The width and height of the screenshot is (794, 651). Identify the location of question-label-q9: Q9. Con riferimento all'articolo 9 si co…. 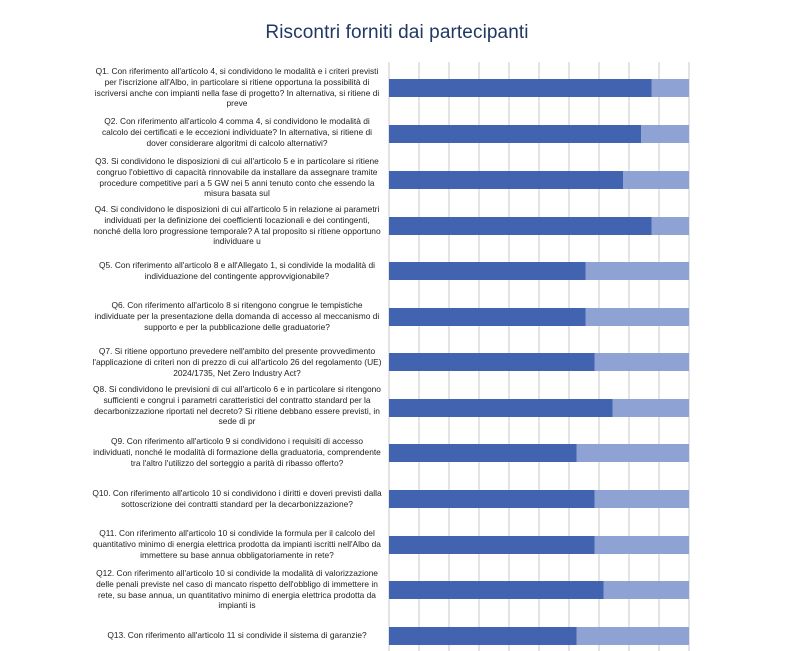
(237, 452).